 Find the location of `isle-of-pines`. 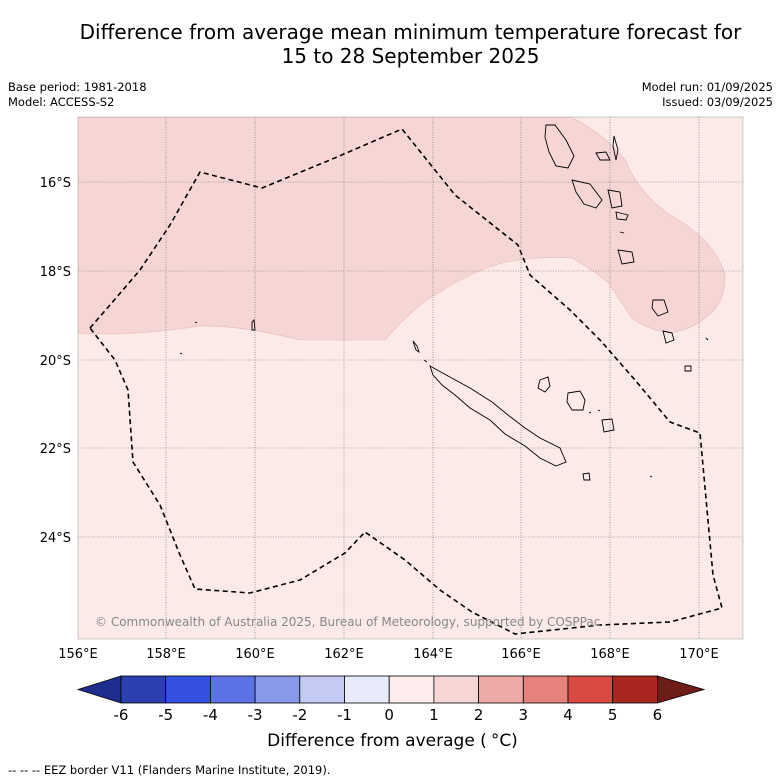

isle-of-pines is located at coordinates (586, 476).